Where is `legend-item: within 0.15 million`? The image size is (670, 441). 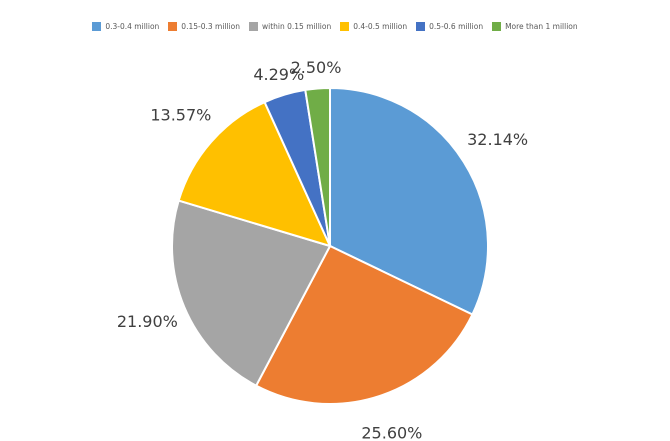 legend-item: within 0.15 million is located at coordinates (290, 26).